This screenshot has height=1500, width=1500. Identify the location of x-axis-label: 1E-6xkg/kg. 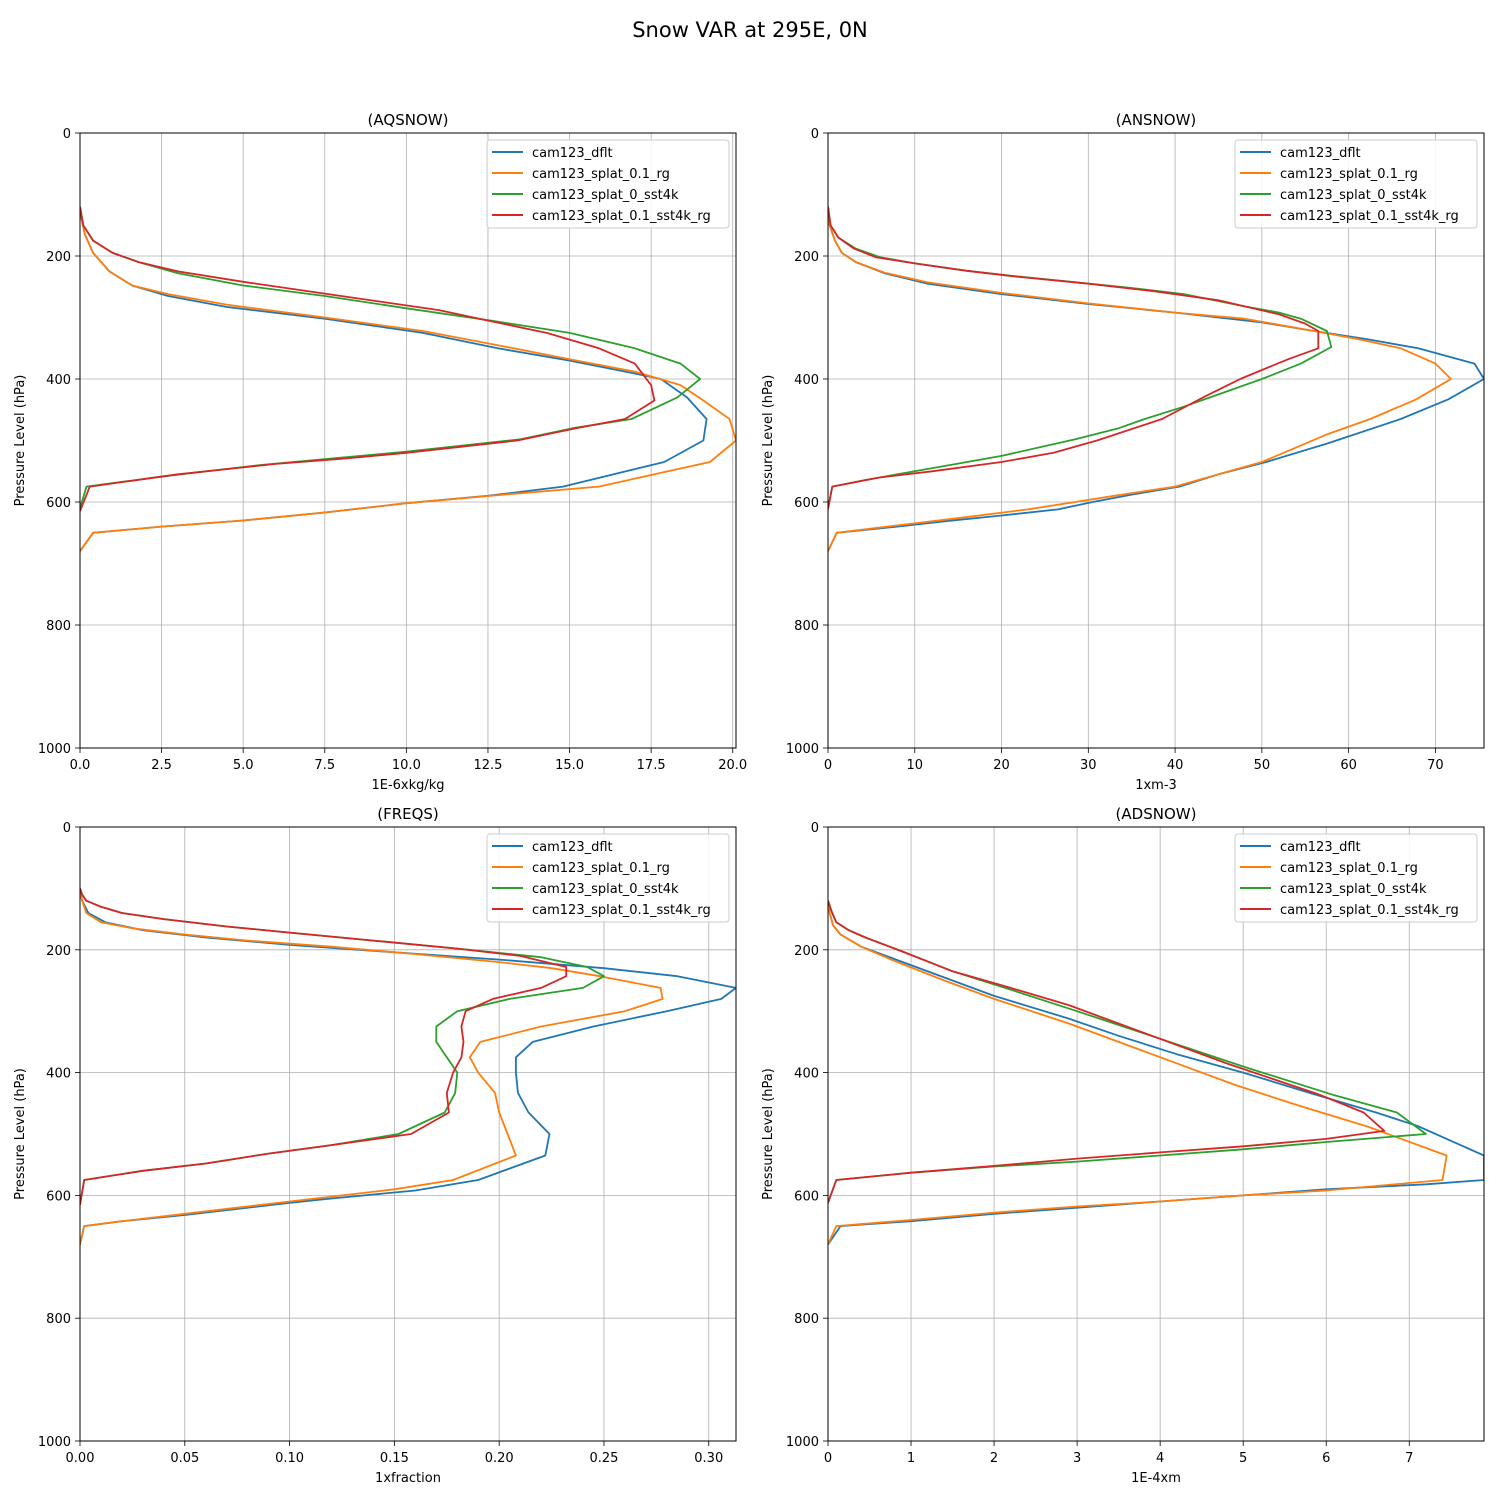
(407, 785).